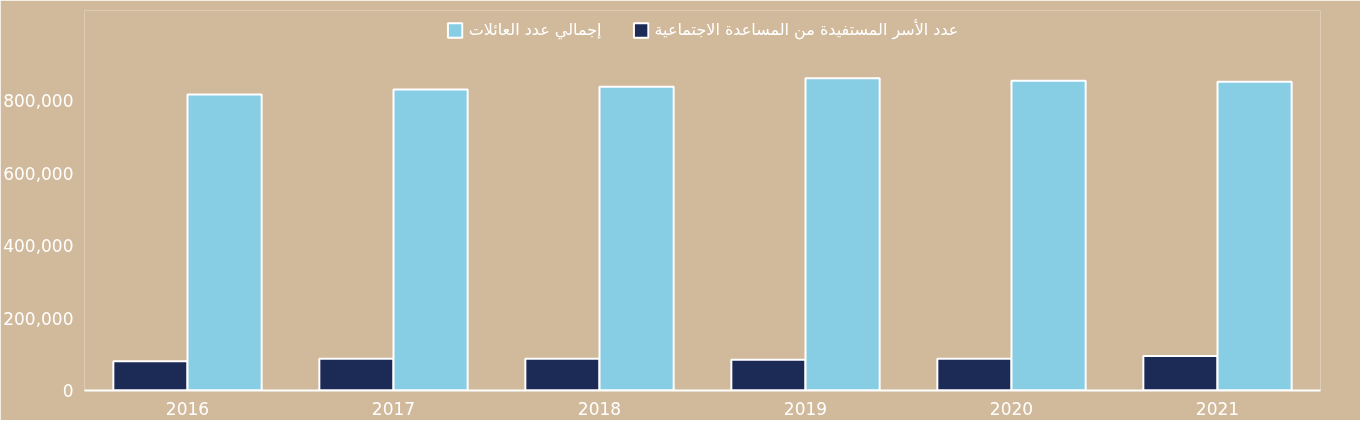 Image resolution: width=1367 pixels, height=428 pixels. I want to click on y-tick-label: 0, so click(68, 391).